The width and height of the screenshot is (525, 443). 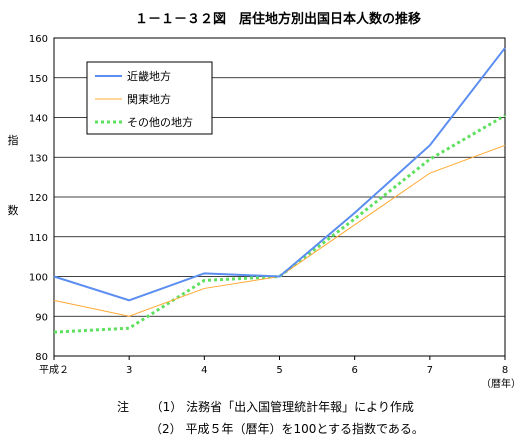 I want to click on note-2-number: （2）, so click(x=166, y=429).